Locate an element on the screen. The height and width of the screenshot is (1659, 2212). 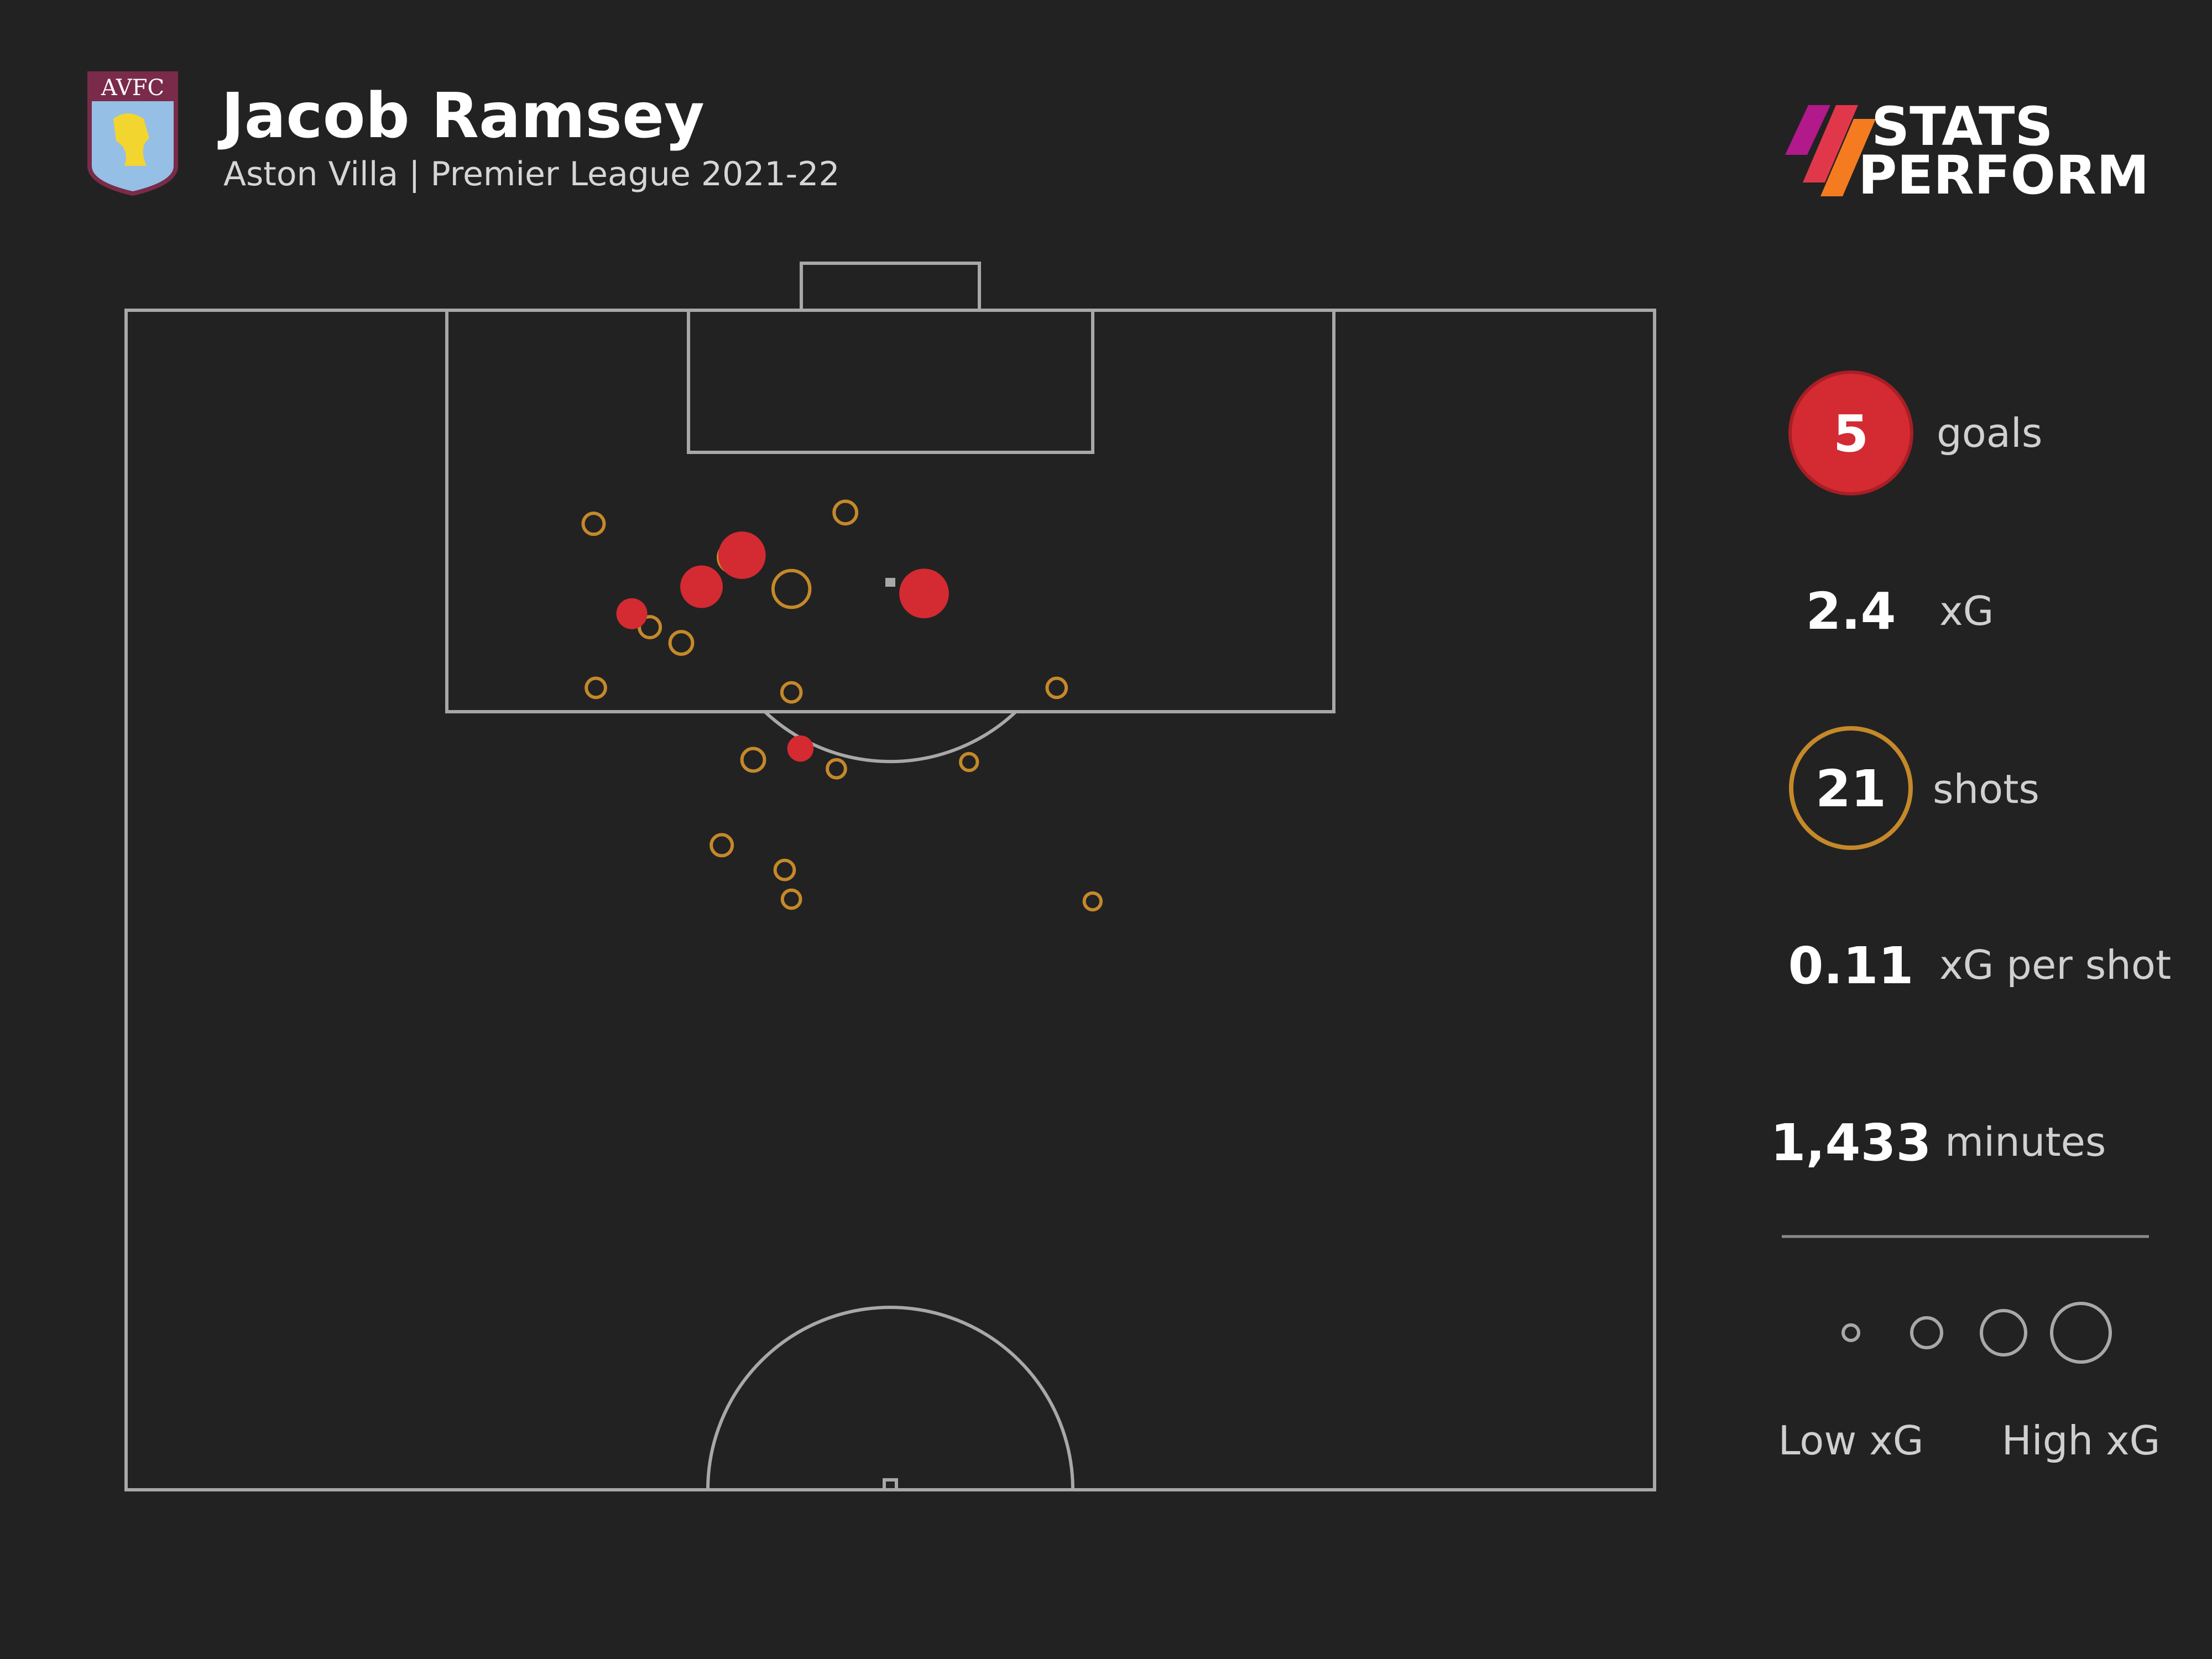
stats-perform-logo: STATS PERFORM is located at coordinates (1968, 151).